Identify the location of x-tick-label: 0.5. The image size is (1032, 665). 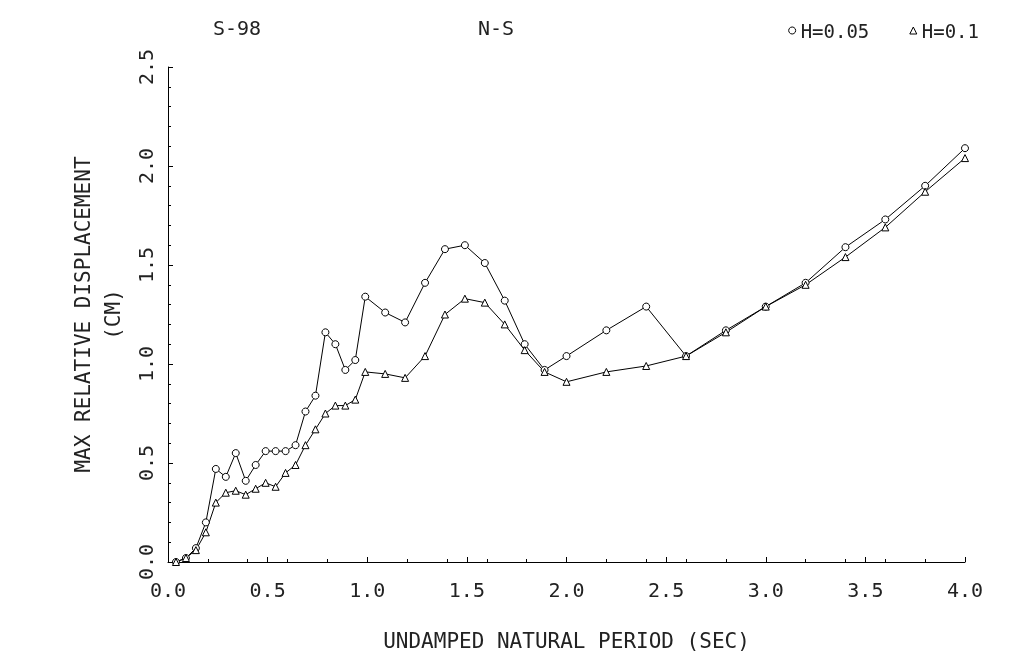
(267, 590).